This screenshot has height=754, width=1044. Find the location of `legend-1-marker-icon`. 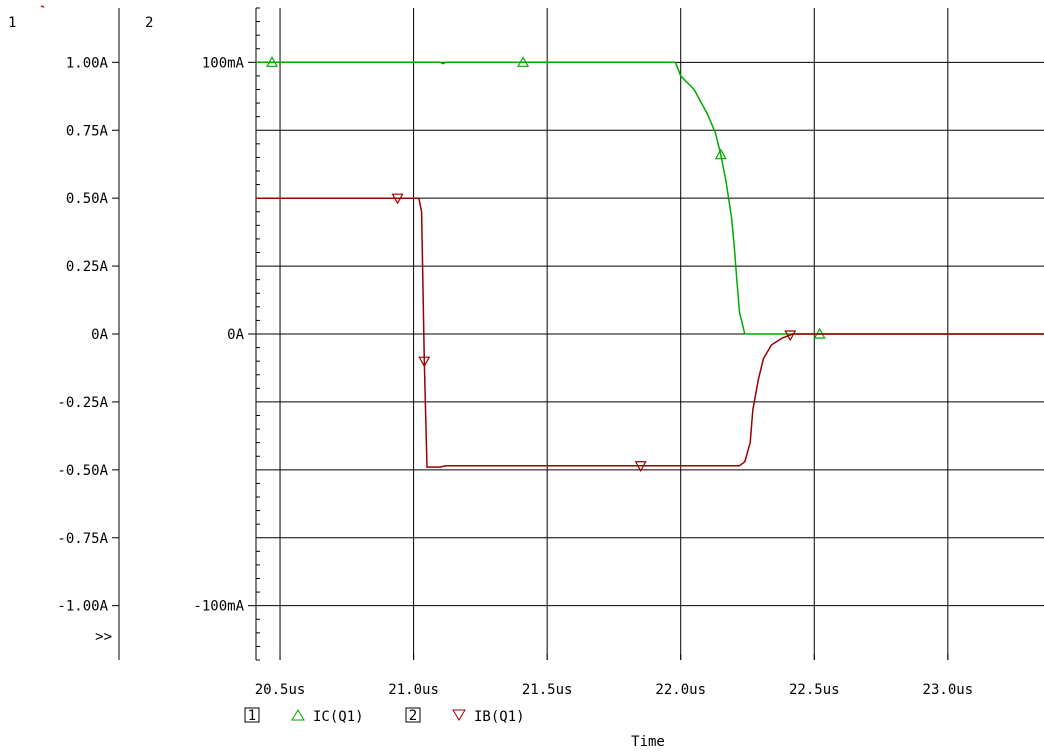

legend-1-marker-icon is located at coordinates (298, 715).